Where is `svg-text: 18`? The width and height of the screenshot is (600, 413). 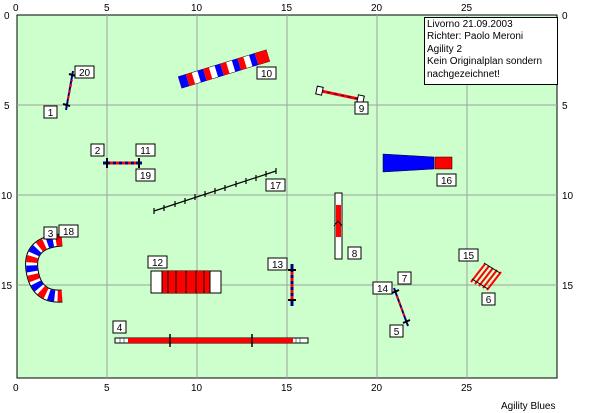
svg-text: 18 is located at coordinates (69, 232).